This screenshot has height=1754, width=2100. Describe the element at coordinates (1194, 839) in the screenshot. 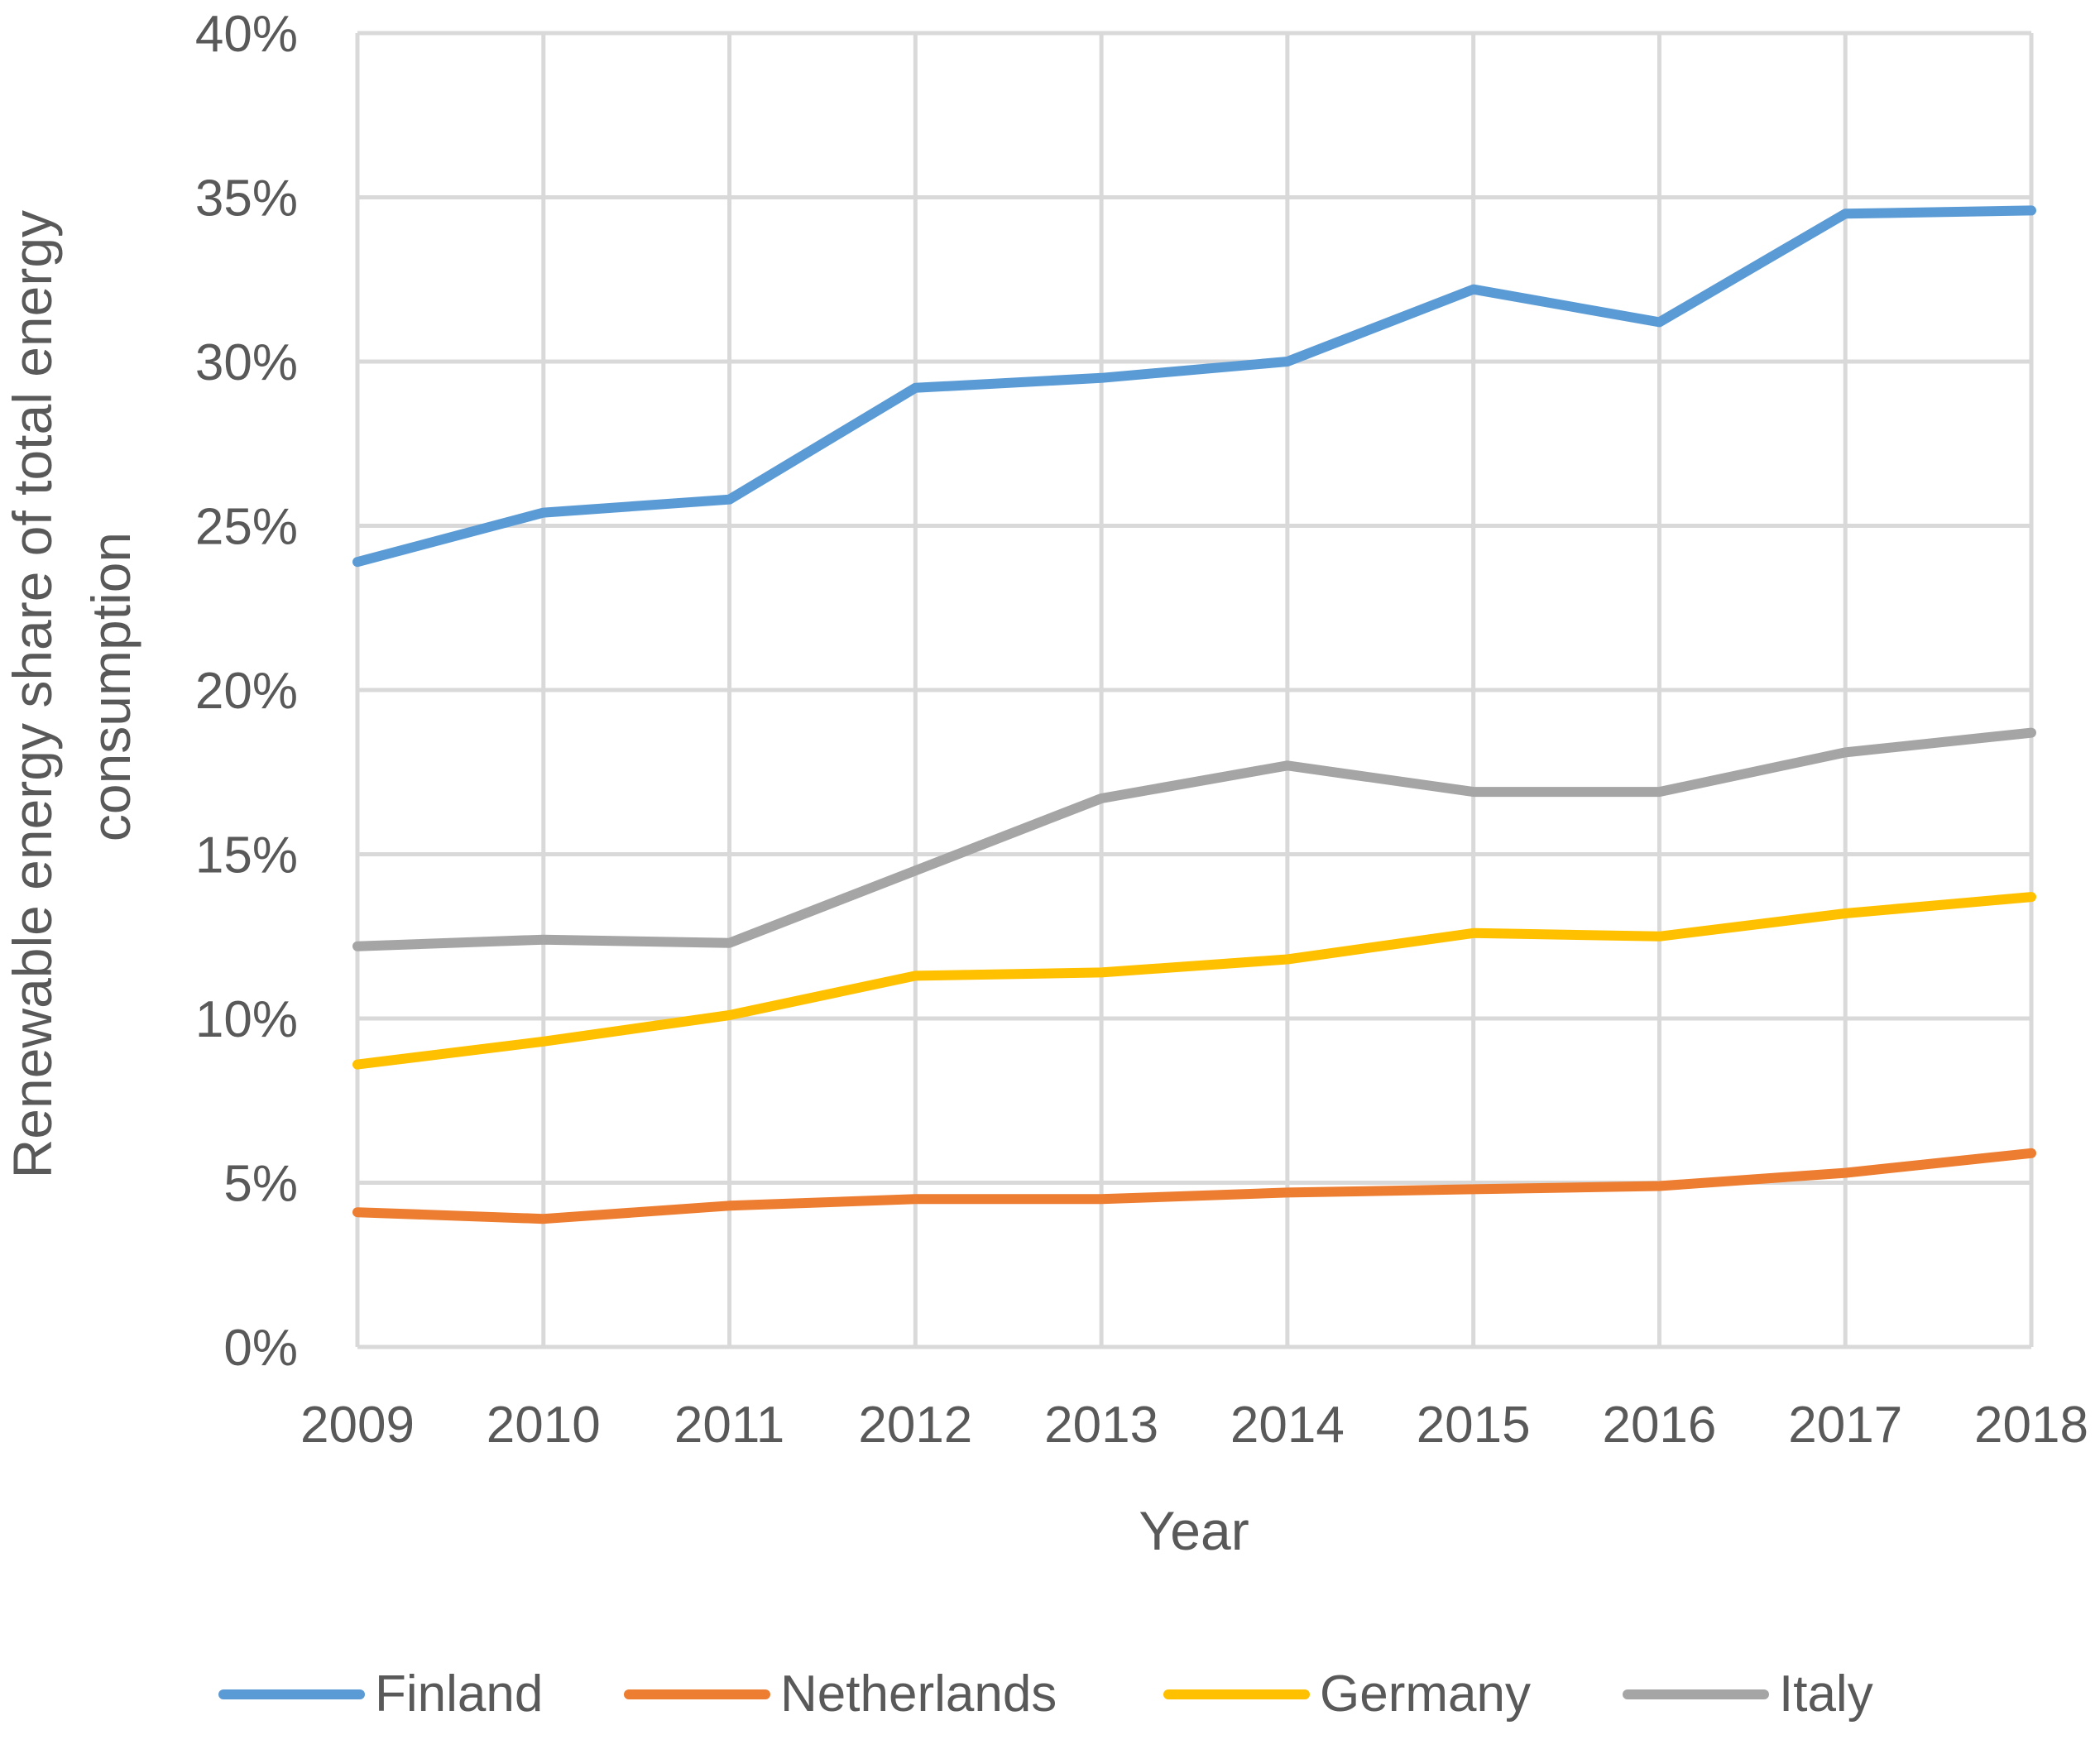

I see `series-line-italy` at that location.